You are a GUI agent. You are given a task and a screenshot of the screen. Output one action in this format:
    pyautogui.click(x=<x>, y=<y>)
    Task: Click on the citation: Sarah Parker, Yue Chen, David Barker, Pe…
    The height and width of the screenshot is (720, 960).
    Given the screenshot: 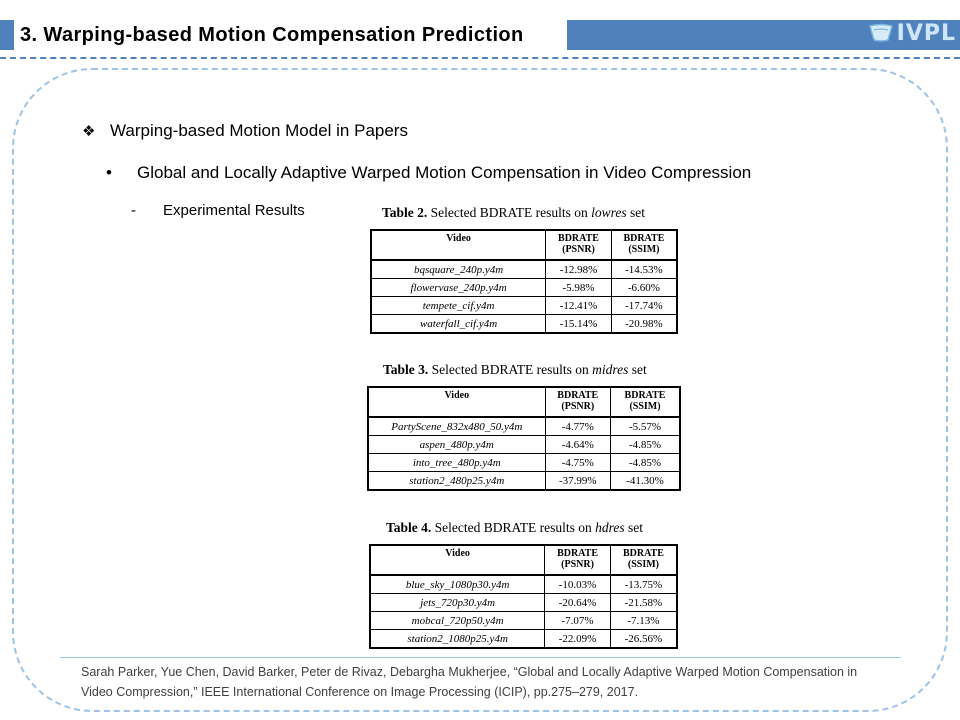 What is the action you would take?
    pyautogui.click(x=469, y=682)
    